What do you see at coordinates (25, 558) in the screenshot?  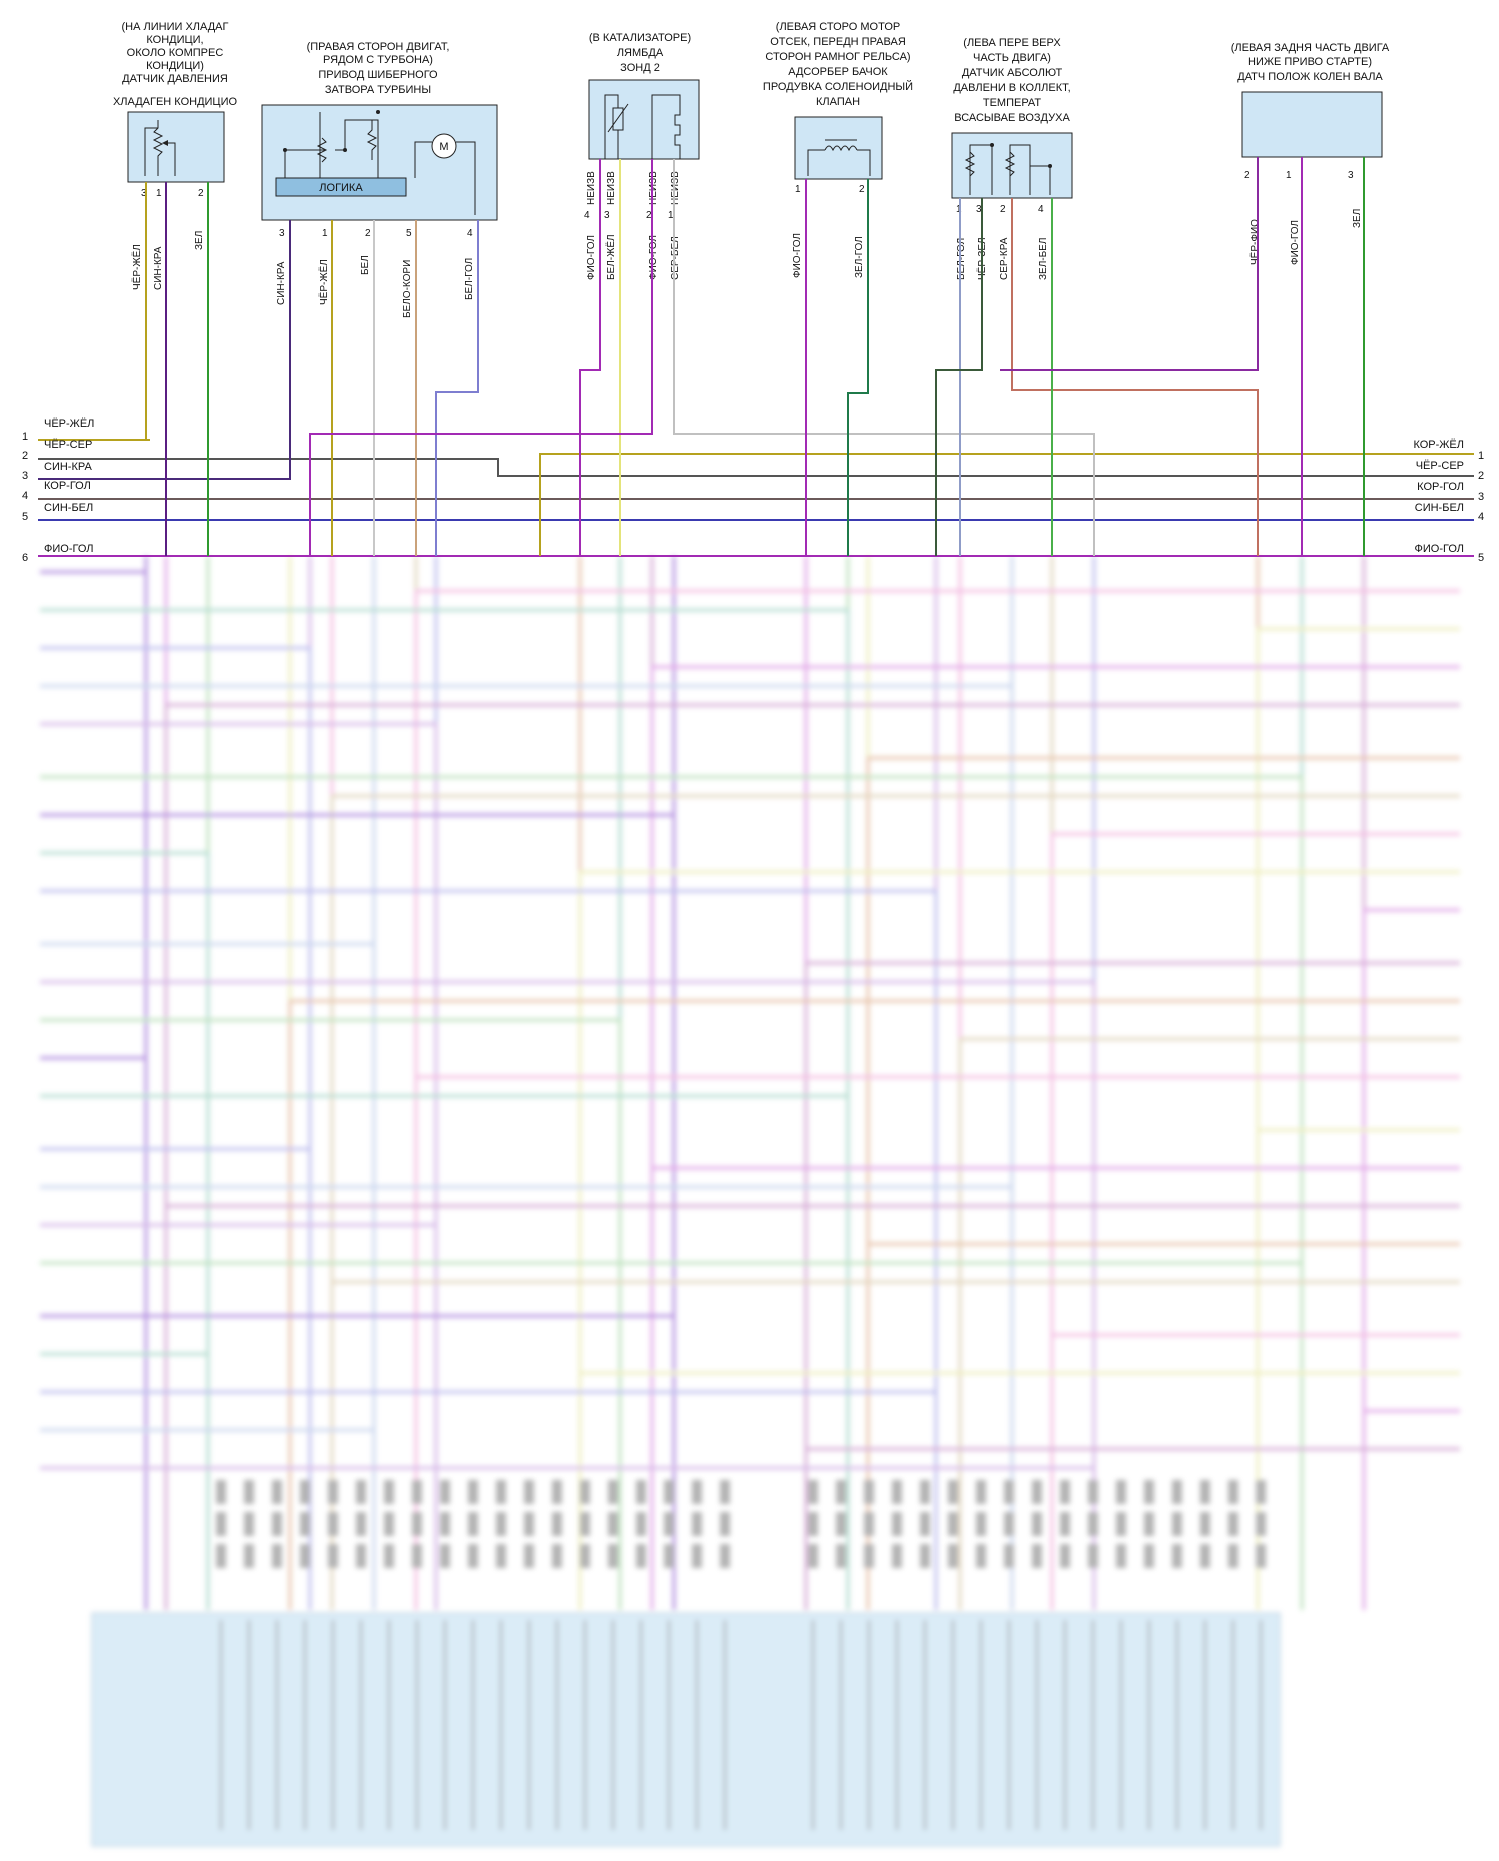 I see `bus-num-left: 6` at bounding box center [25, 558].